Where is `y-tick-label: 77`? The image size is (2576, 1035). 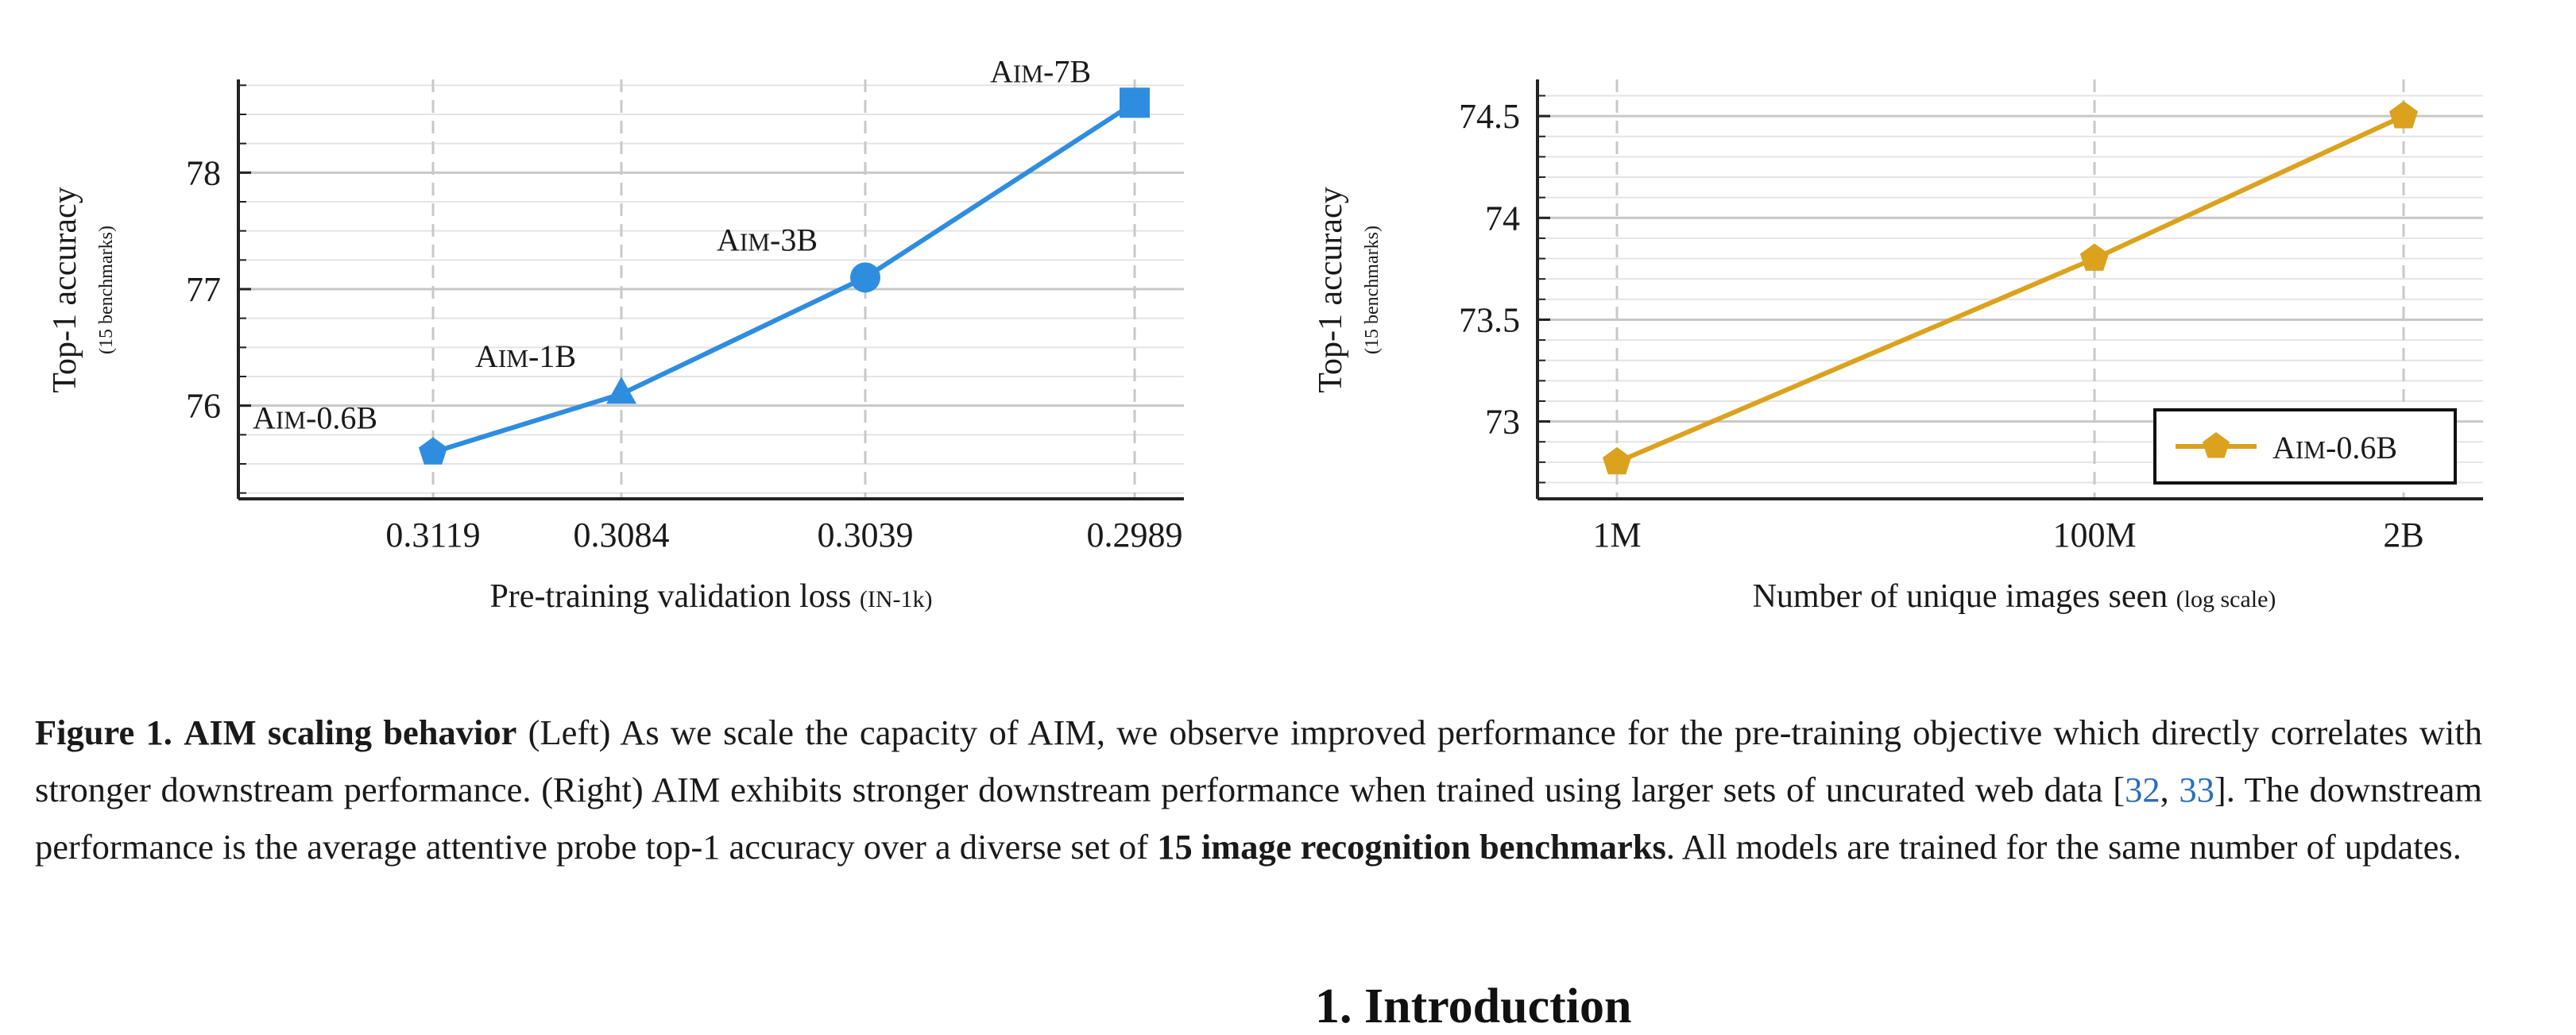 y-tick-label: 77 is located at coordinates (204, 289).